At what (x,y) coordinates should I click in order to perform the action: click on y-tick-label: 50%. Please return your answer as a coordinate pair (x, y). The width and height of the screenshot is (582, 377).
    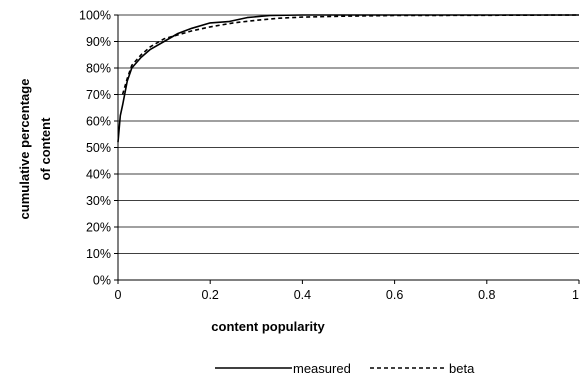
    Looking at the image, I should click on (98, 148).